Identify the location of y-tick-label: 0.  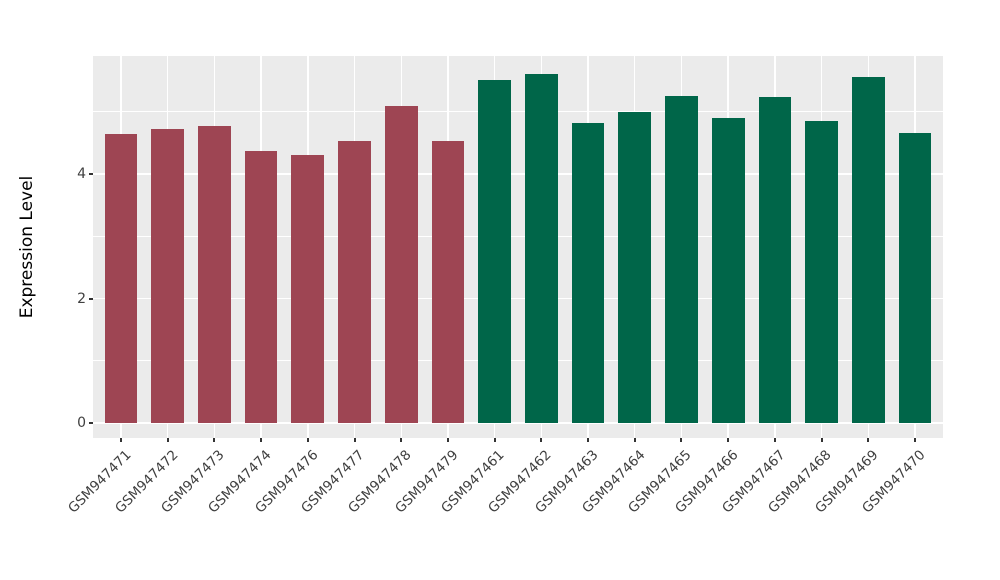
(81, 423).